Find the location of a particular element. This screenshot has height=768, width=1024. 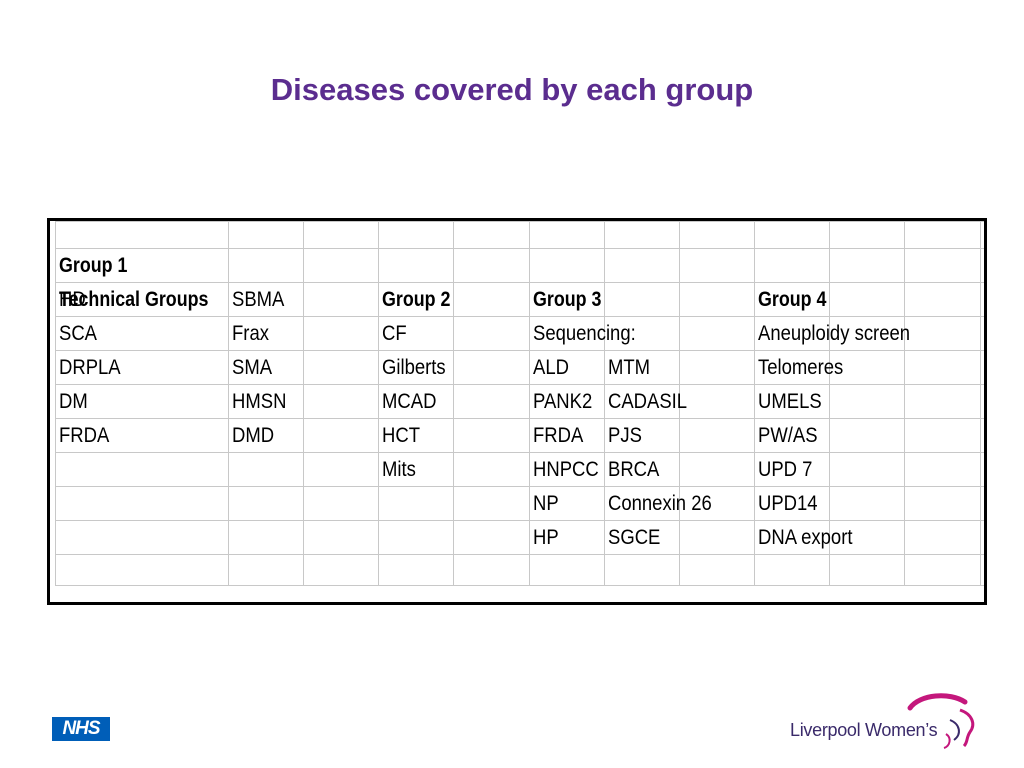

nhs-logo: NHS is located at coordinates (81, 729).